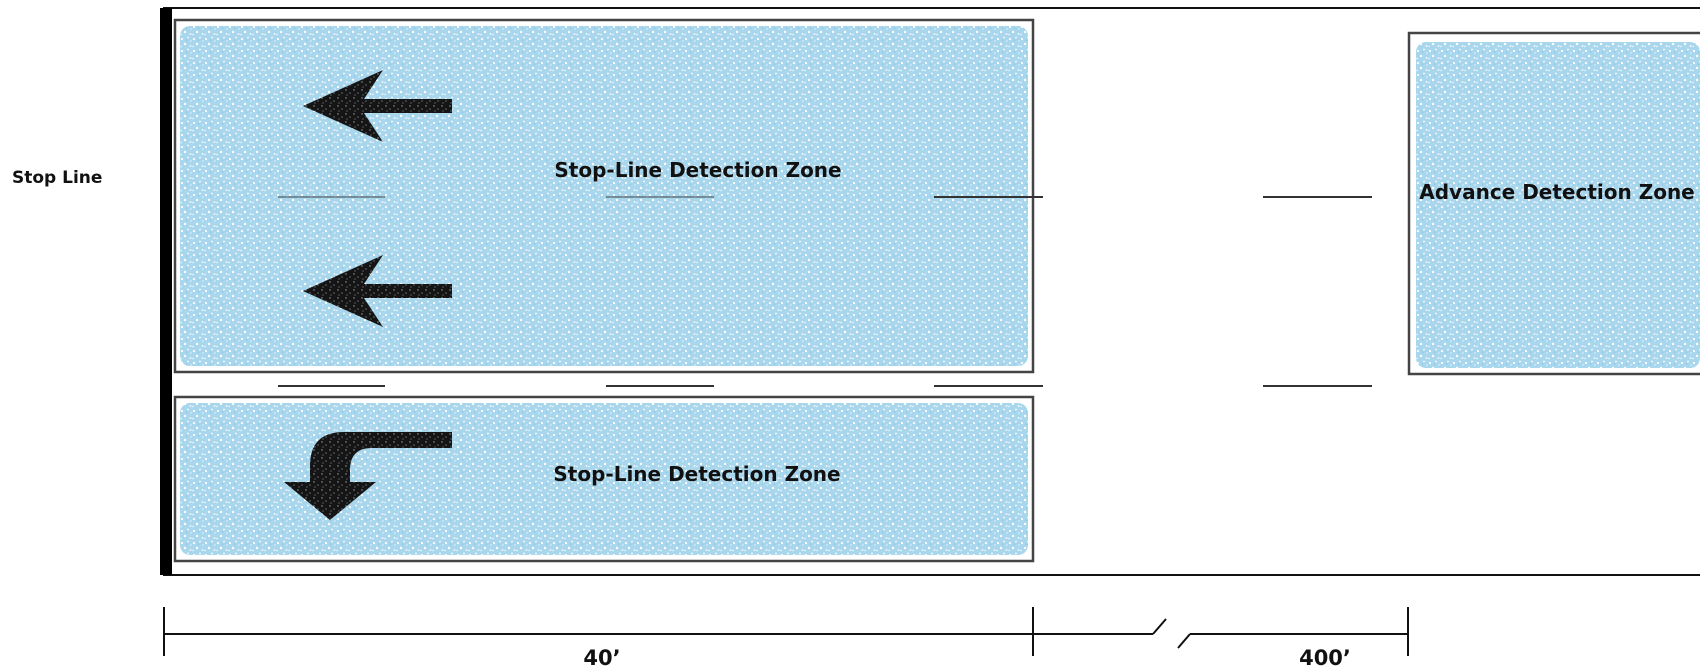 The width and height of the screenshot is (1700, 671). What do you see at coordinates (368, 476) in the screenshot?
I see `left-turn-arrow-icon` at bounding box center [368, 476].